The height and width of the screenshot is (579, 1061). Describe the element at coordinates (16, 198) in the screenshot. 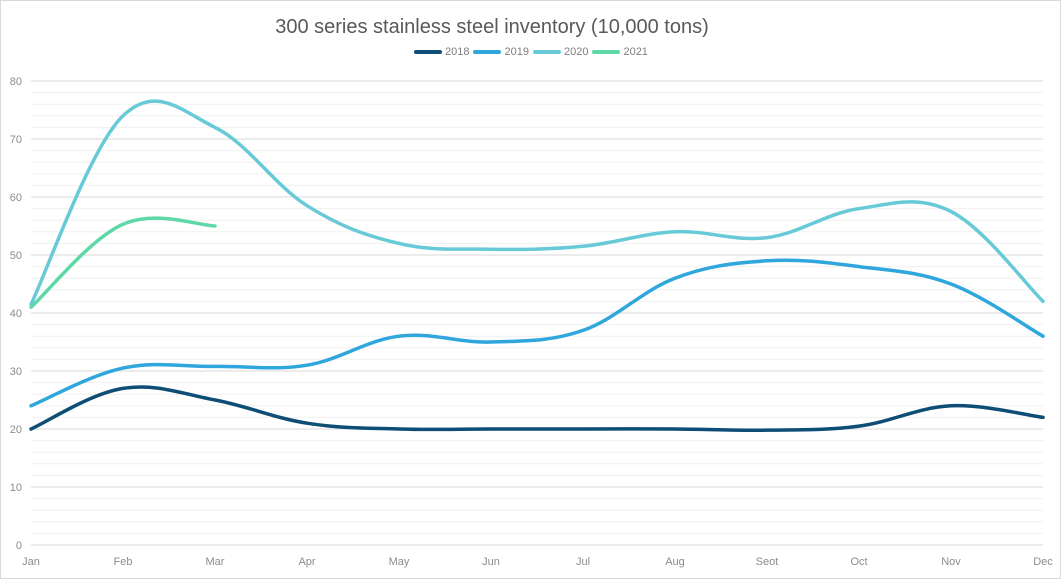

I see `y-tick-label: 60` at that location.